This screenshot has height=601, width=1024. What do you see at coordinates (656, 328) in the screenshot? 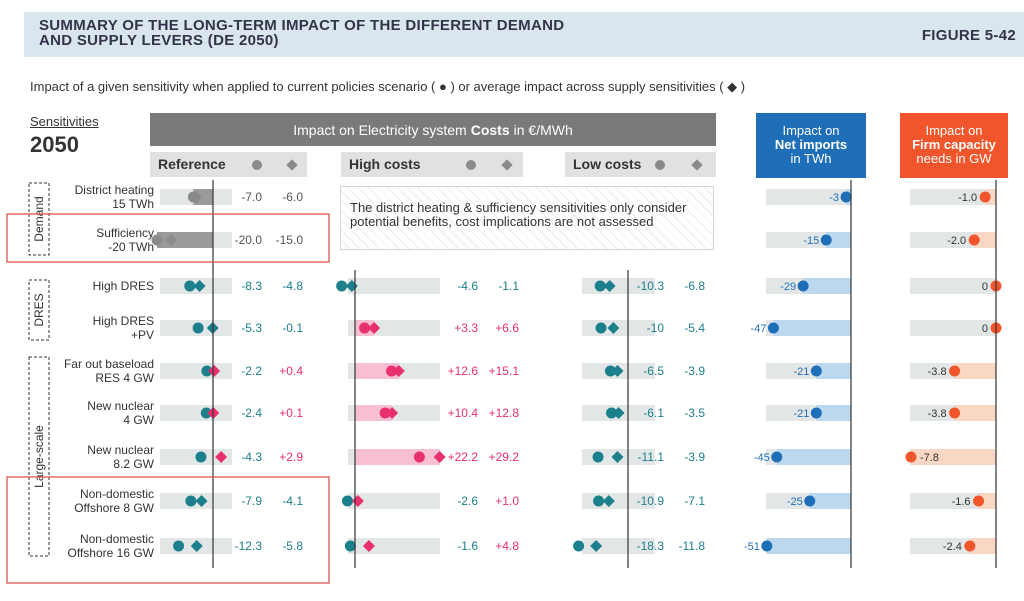
I see `low-value-label: -10` at bounding box center [656, 328].